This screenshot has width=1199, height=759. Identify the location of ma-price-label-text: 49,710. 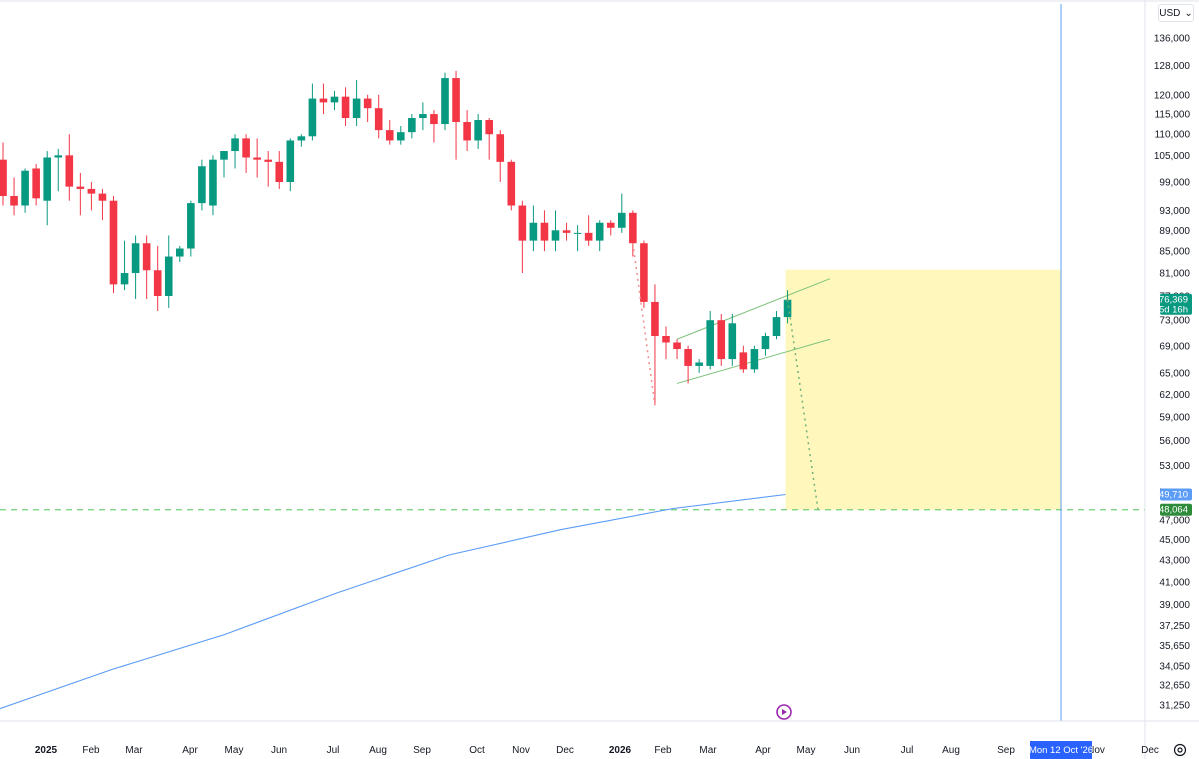
(1173, 494).